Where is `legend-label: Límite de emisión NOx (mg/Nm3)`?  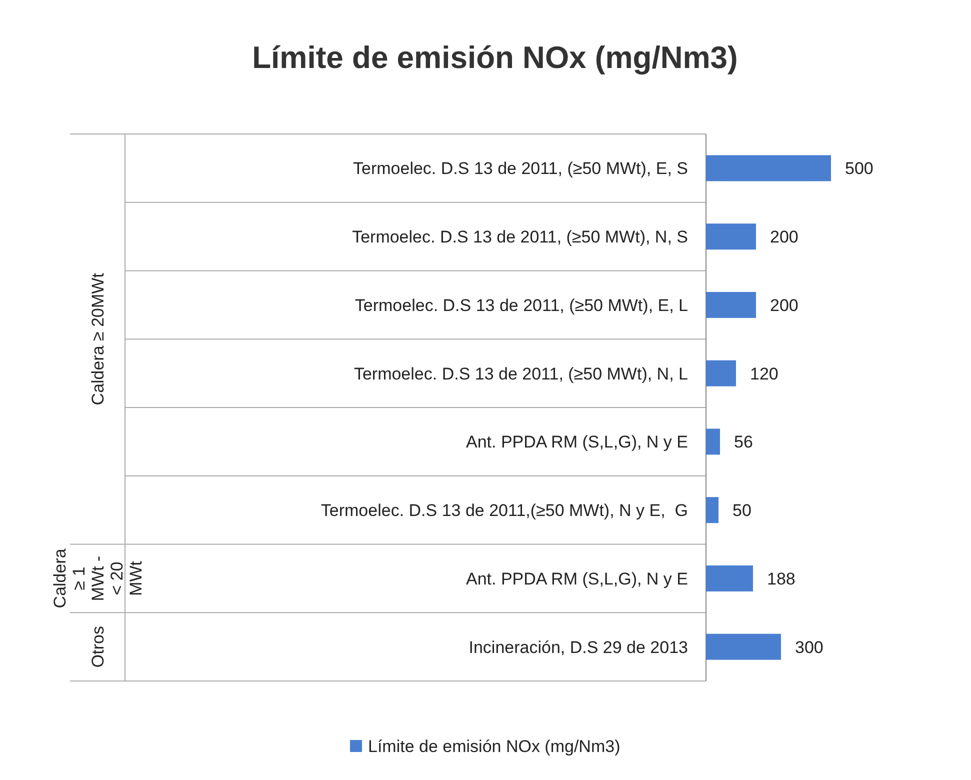 legend-label: Límite de emisión NOx (mg/Nm3) is located at coordinates (494, 746).